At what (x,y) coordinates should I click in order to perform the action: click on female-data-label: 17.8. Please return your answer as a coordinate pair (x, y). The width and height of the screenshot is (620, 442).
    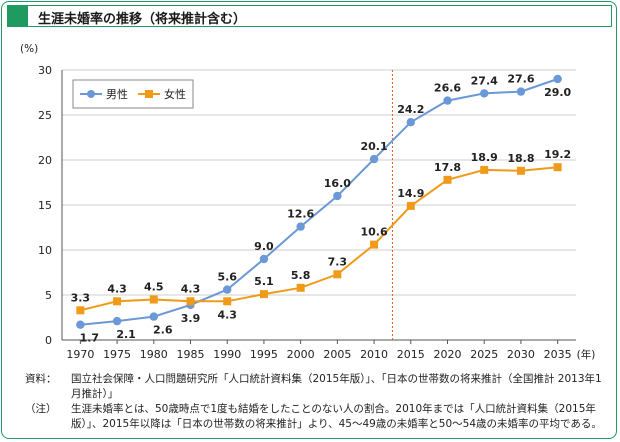
    Looking at the image, I should click on (447, 167).